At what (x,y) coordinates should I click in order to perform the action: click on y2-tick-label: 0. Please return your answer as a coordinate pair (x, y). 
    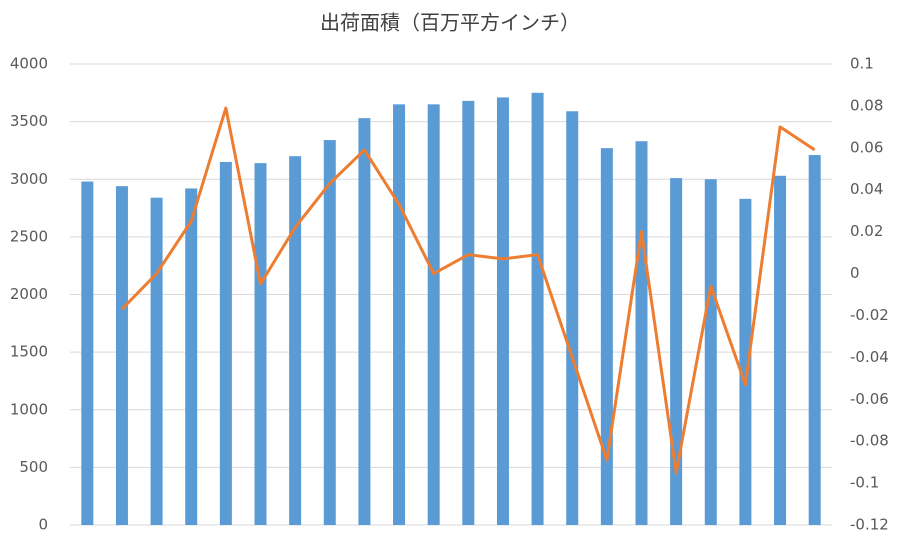
    Looking at the image, I should click on (855, 273).